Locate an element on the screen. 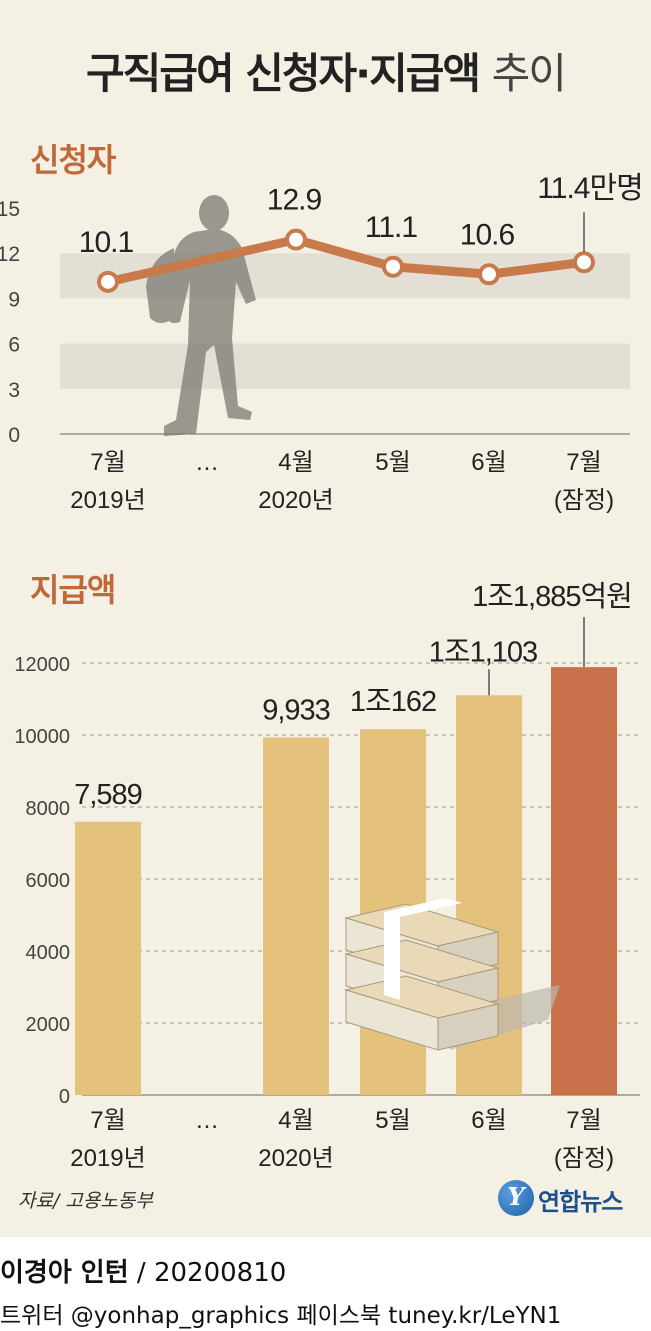 This screenshot has width=651, height=1331. applicants-x-label-2: 4월 is located at coordinates (295, 462).